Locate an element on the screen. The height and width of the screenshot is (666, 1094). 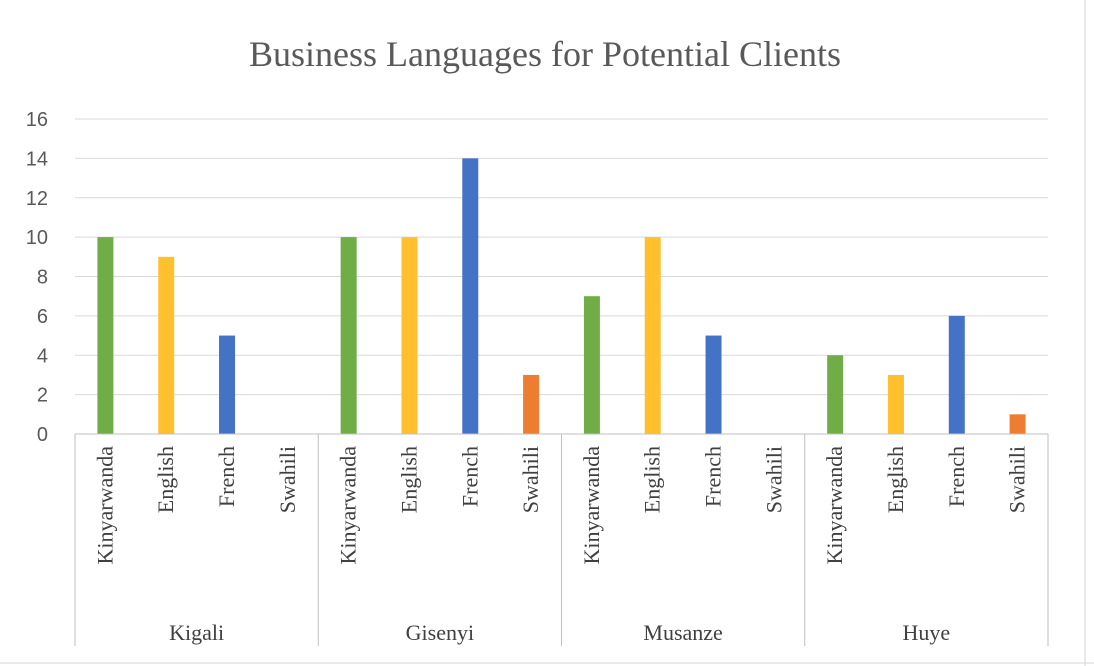
group-label: Gisenyi is located at coordinates (440, 632).